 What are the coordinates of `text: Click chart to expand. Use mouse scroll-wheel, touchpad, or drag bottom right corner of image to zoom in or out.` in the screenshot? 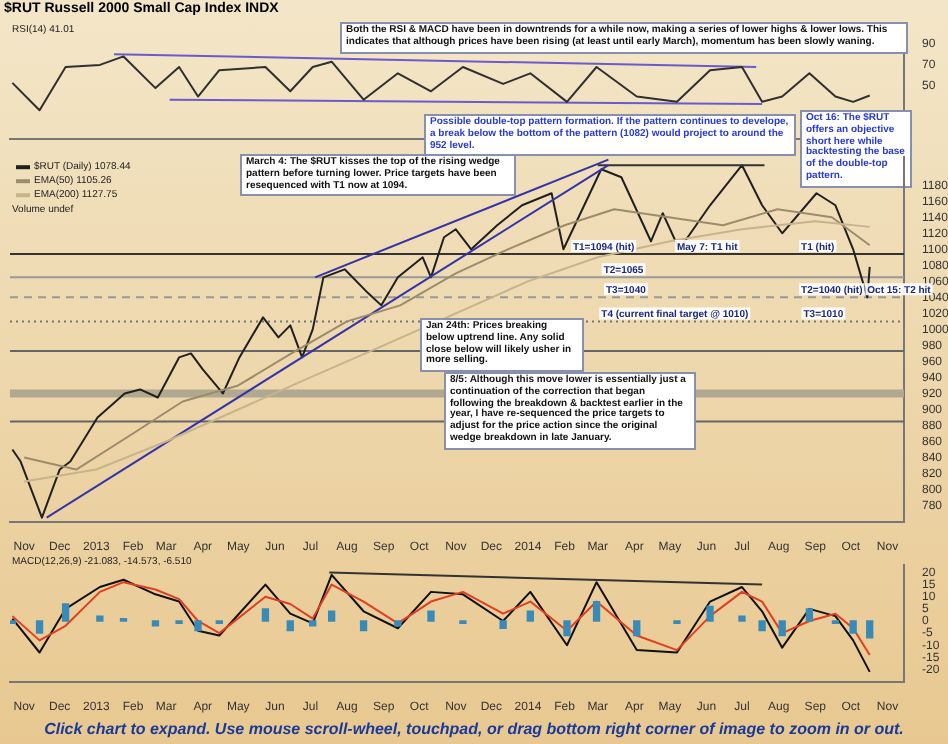 It's located at (474, 729).